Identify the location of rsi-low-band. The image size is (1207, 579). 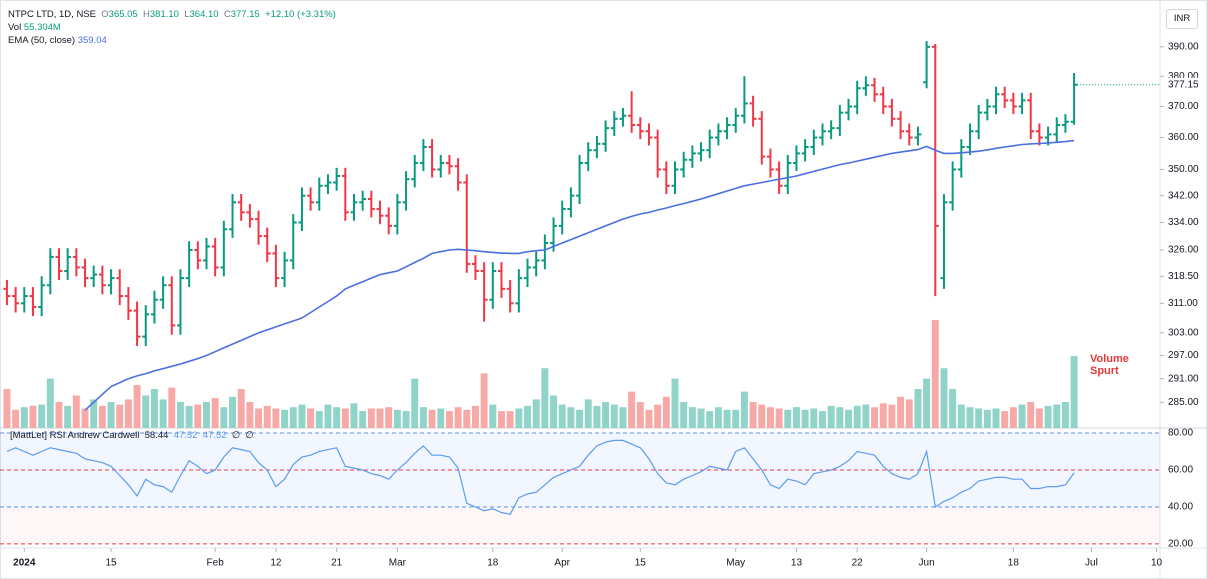
(580, 525).